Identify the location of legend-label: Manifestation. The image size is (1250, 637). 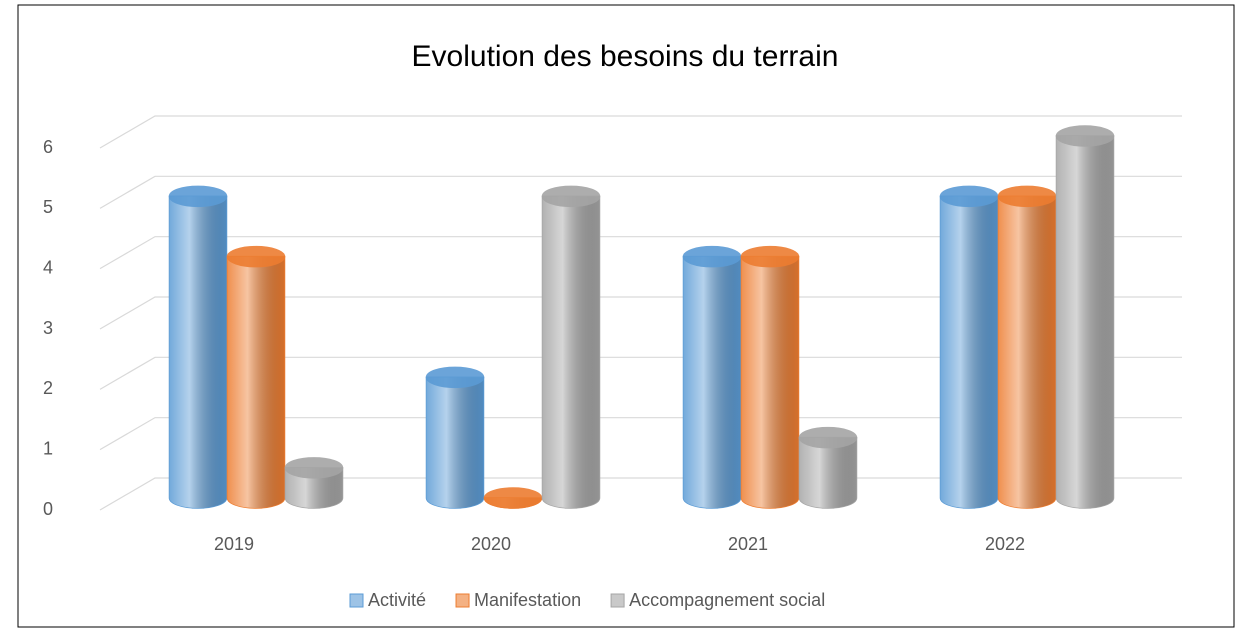
(527, 600).